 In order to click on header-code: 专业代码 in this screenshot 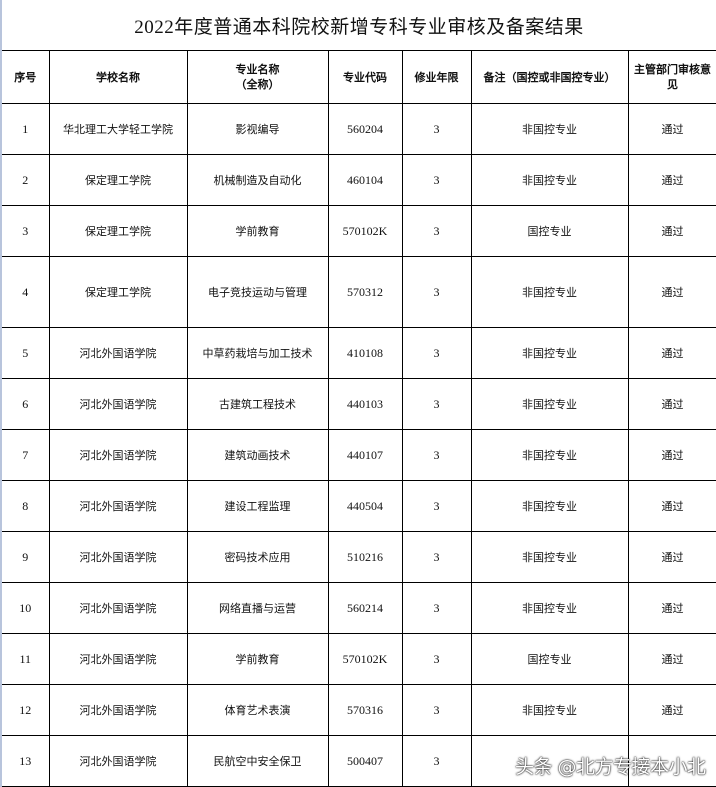, I will do `click(365, 77)`.